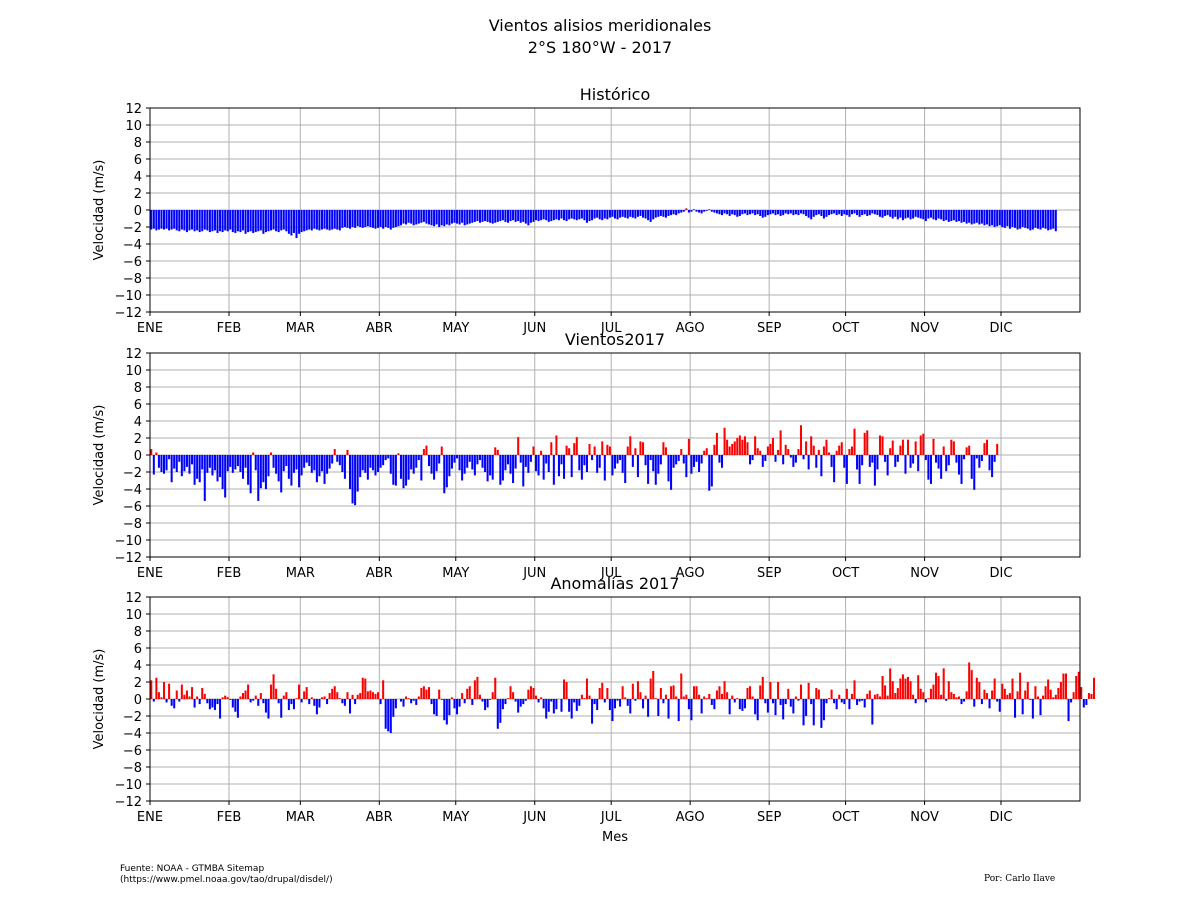  I want to click on x-tick-label: OCT, so click(845, 573).